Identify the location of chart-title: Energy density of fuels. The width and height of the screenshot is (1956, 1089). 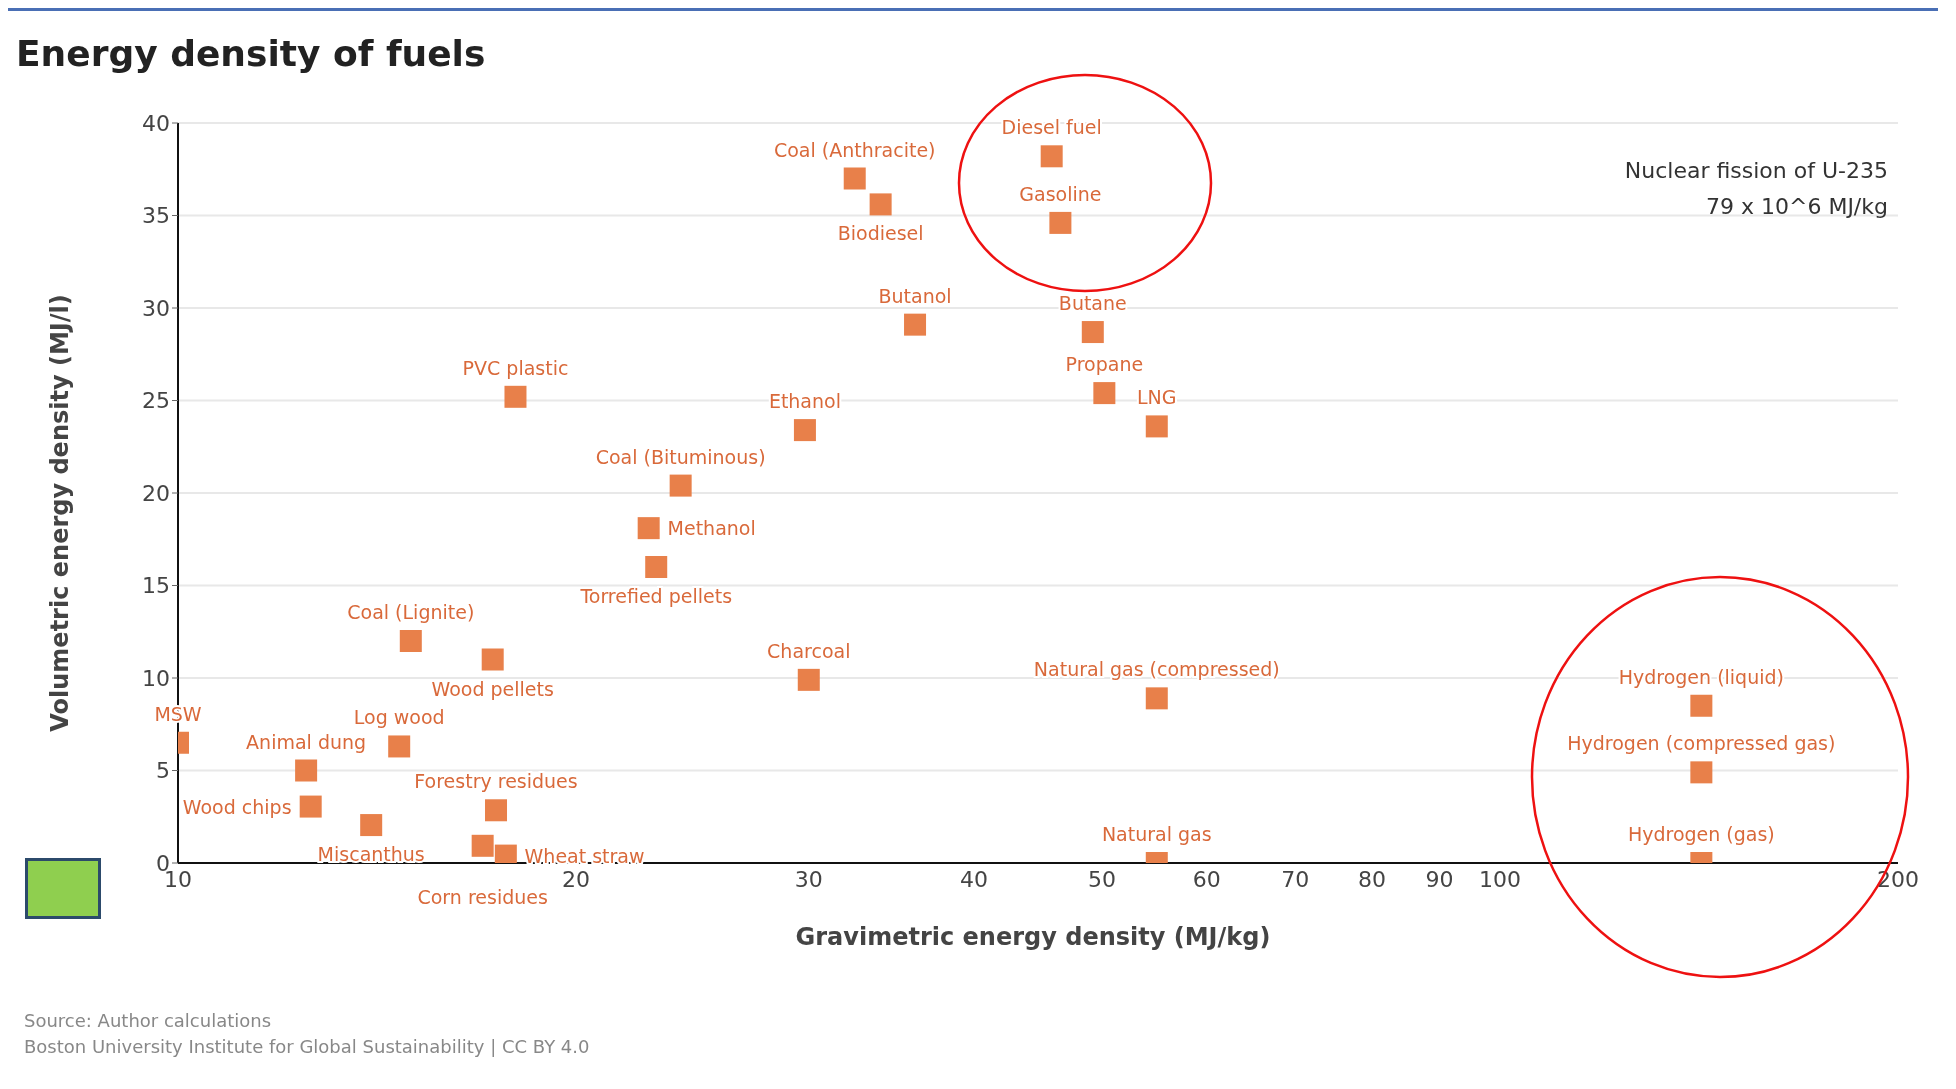
(251, 54).